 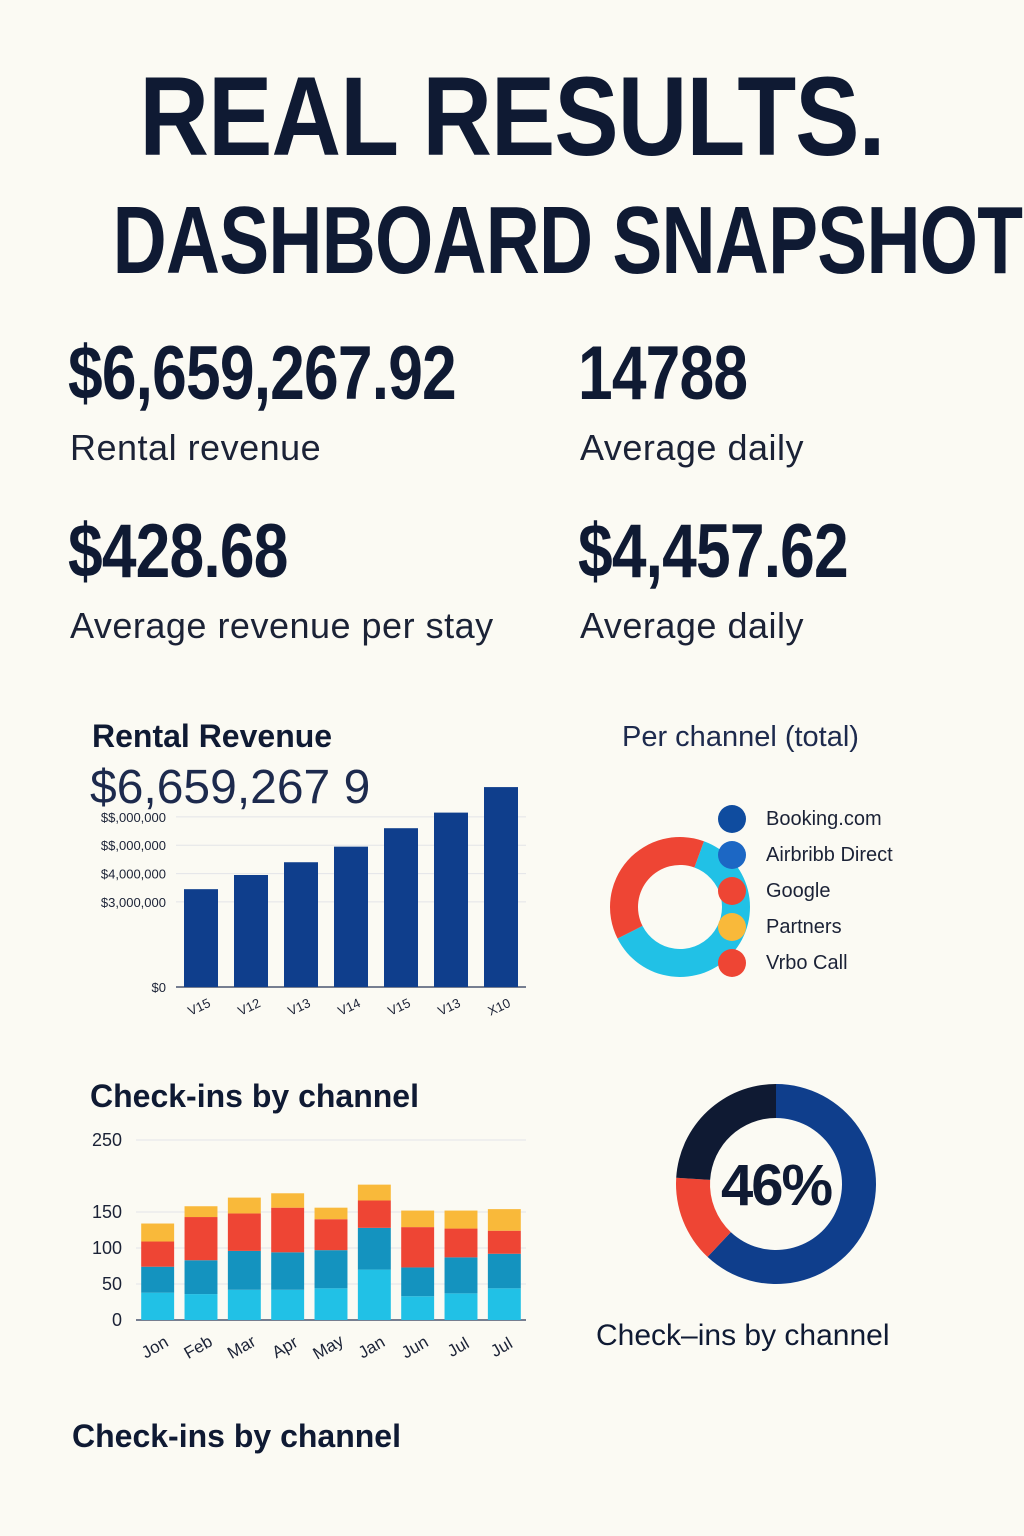 I want to click on kpi-average-daily-revenue-value: $4,457.62, so click(x=713, y=551).